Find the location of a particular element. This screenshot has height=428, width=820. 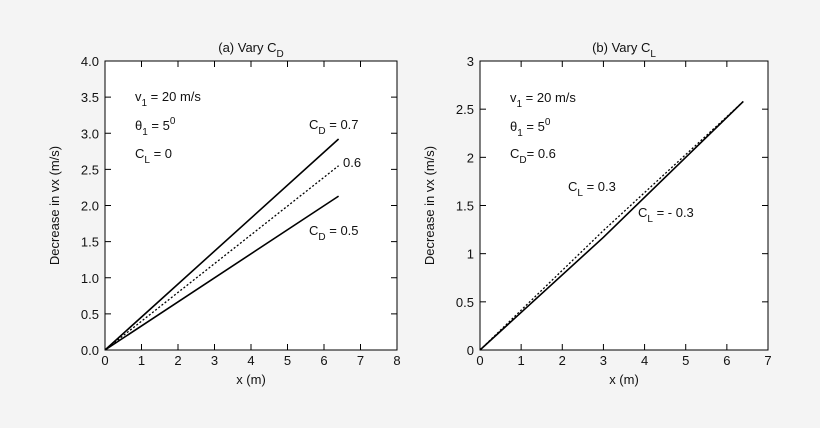

text-part: (a) Vary C is located at coordinates (247, 47).